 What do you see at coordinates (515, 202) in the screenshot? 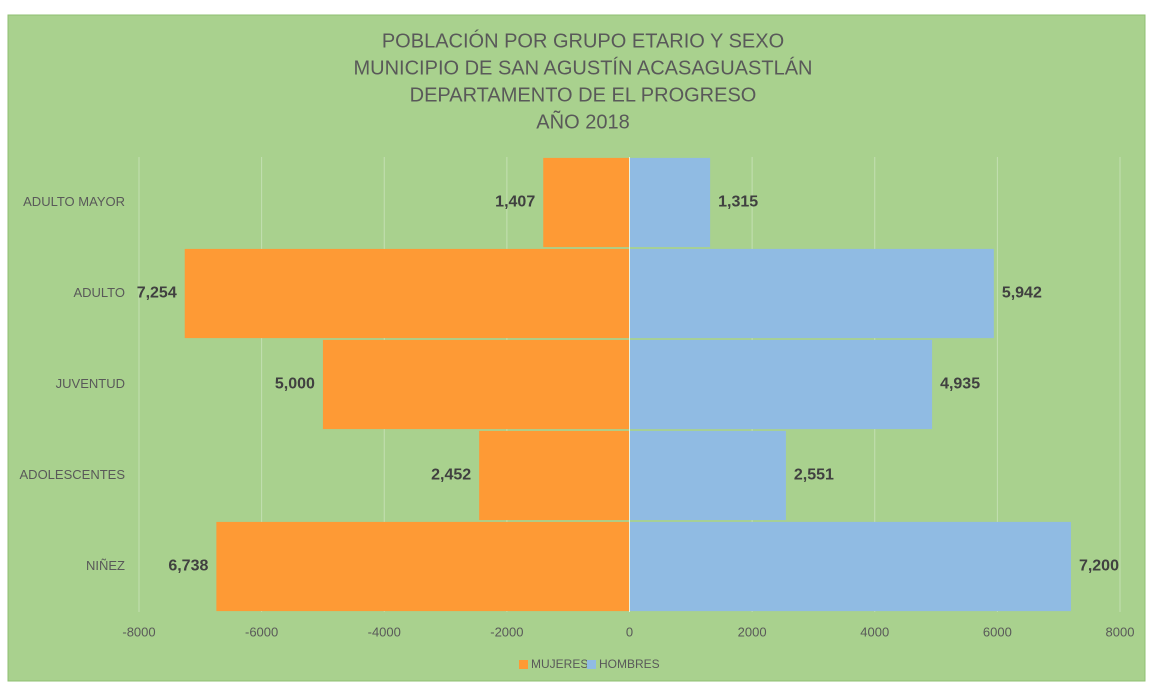
I see `data-label: 1,407` at bounding box center [515, 202].